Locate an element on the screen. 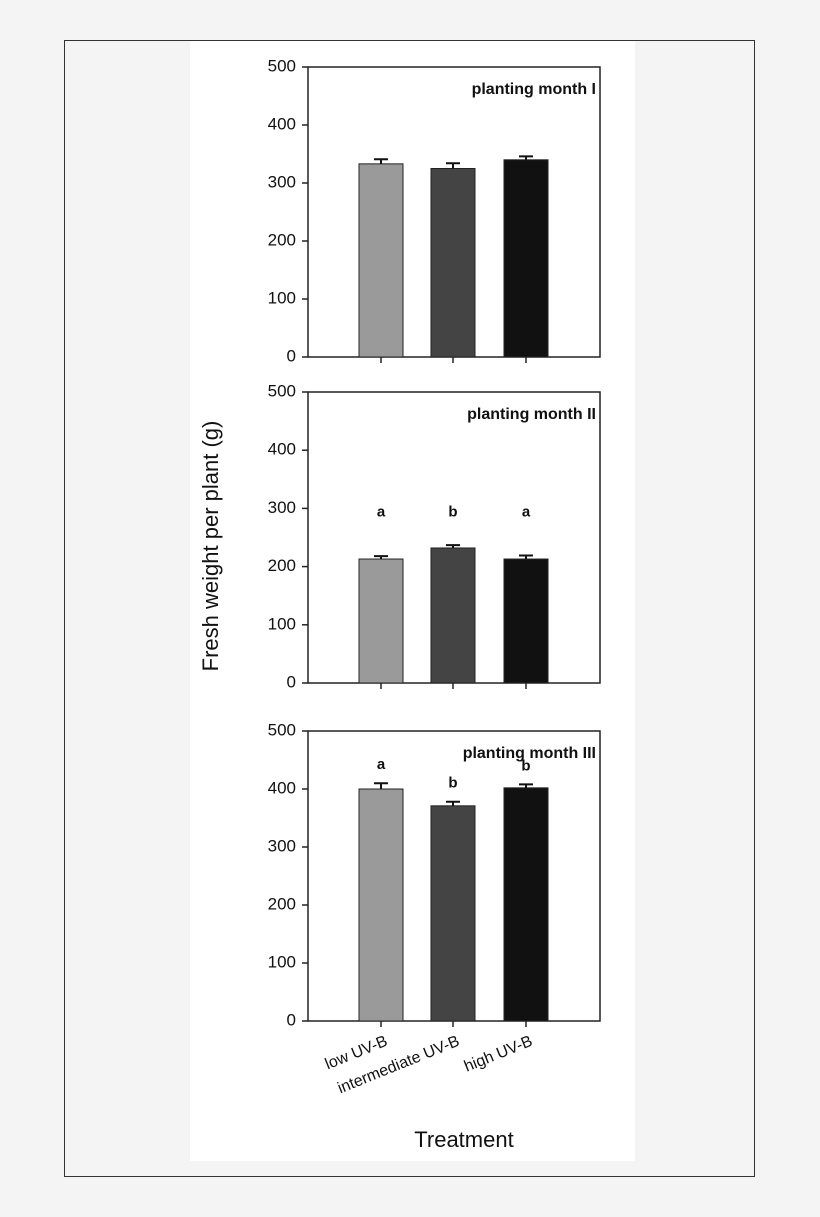  x-axis-label: Treatment is located at coordinates (463, 1139).